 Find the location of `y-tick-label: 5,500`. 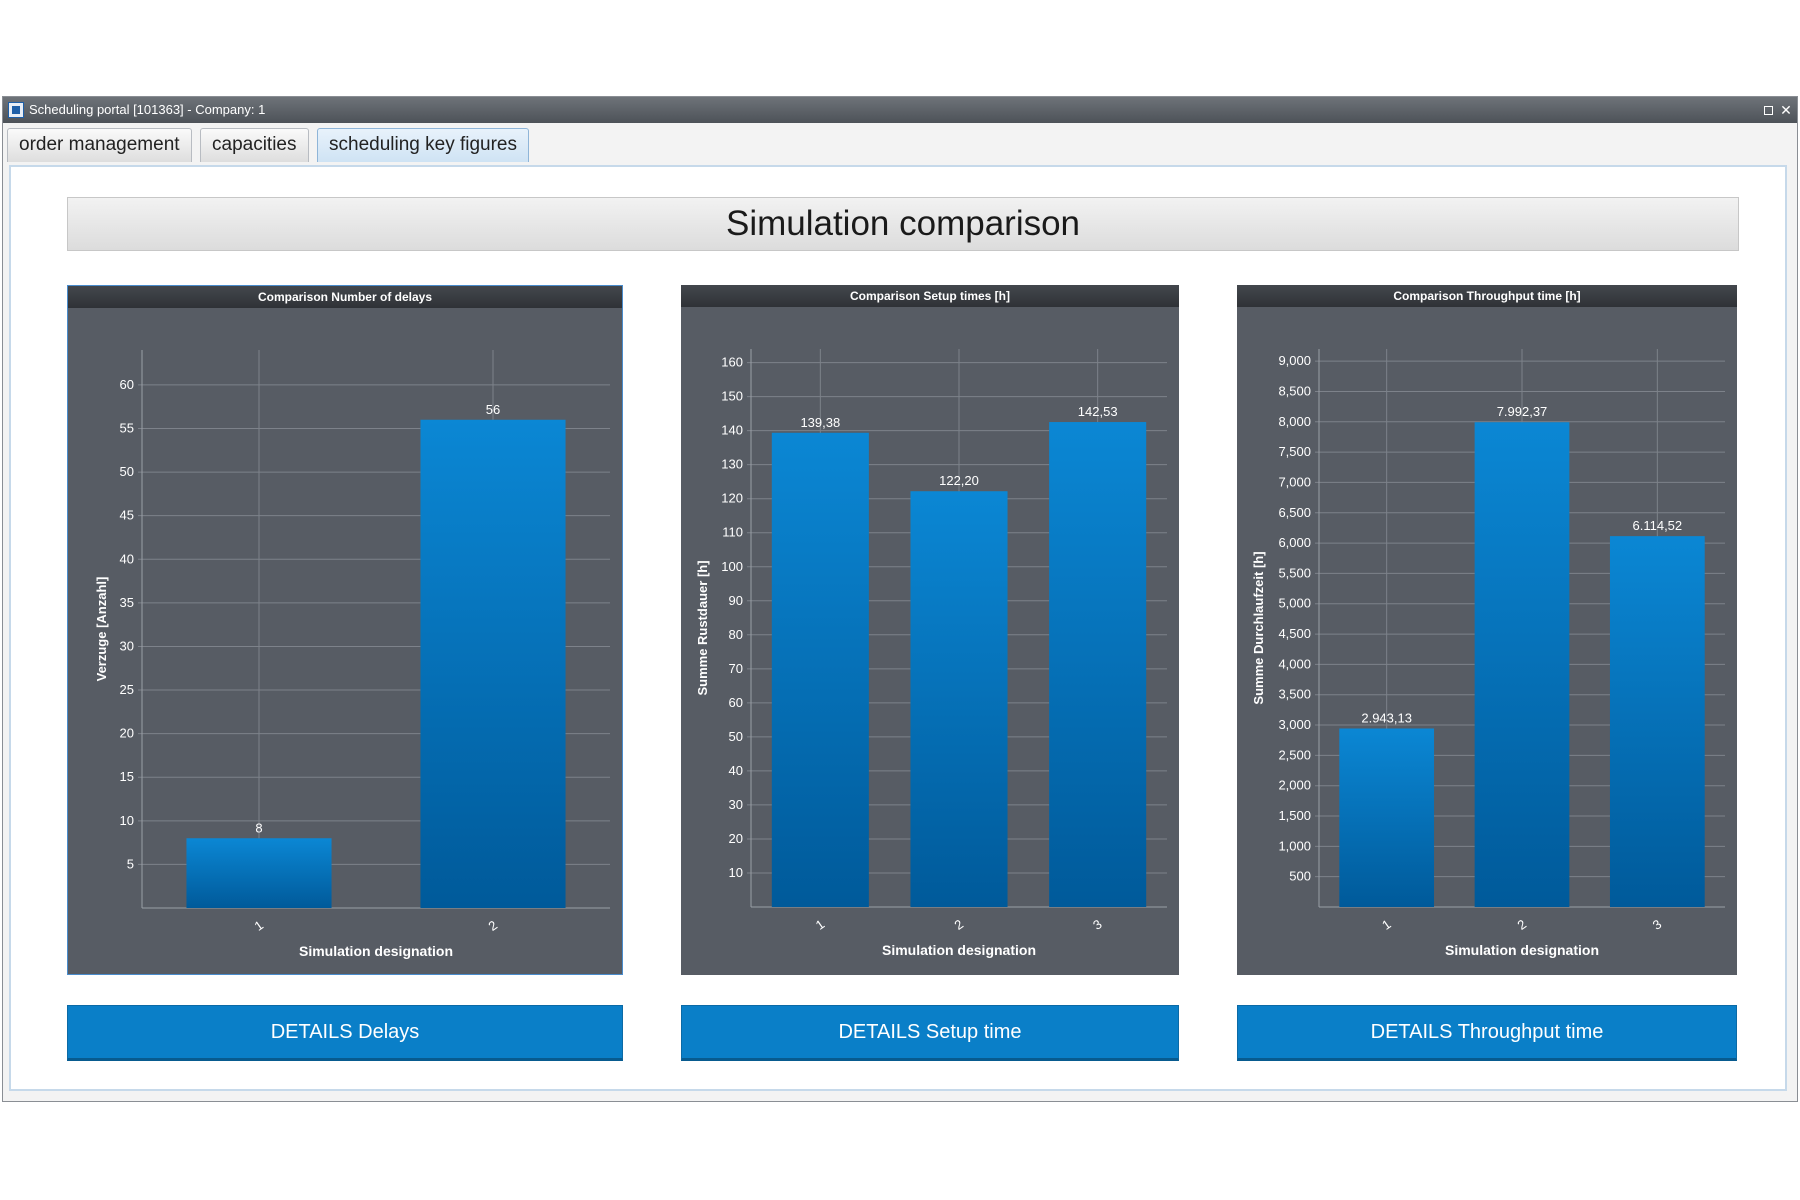

y-tick-label: 5,500 is located at coordinates (1294, 572).